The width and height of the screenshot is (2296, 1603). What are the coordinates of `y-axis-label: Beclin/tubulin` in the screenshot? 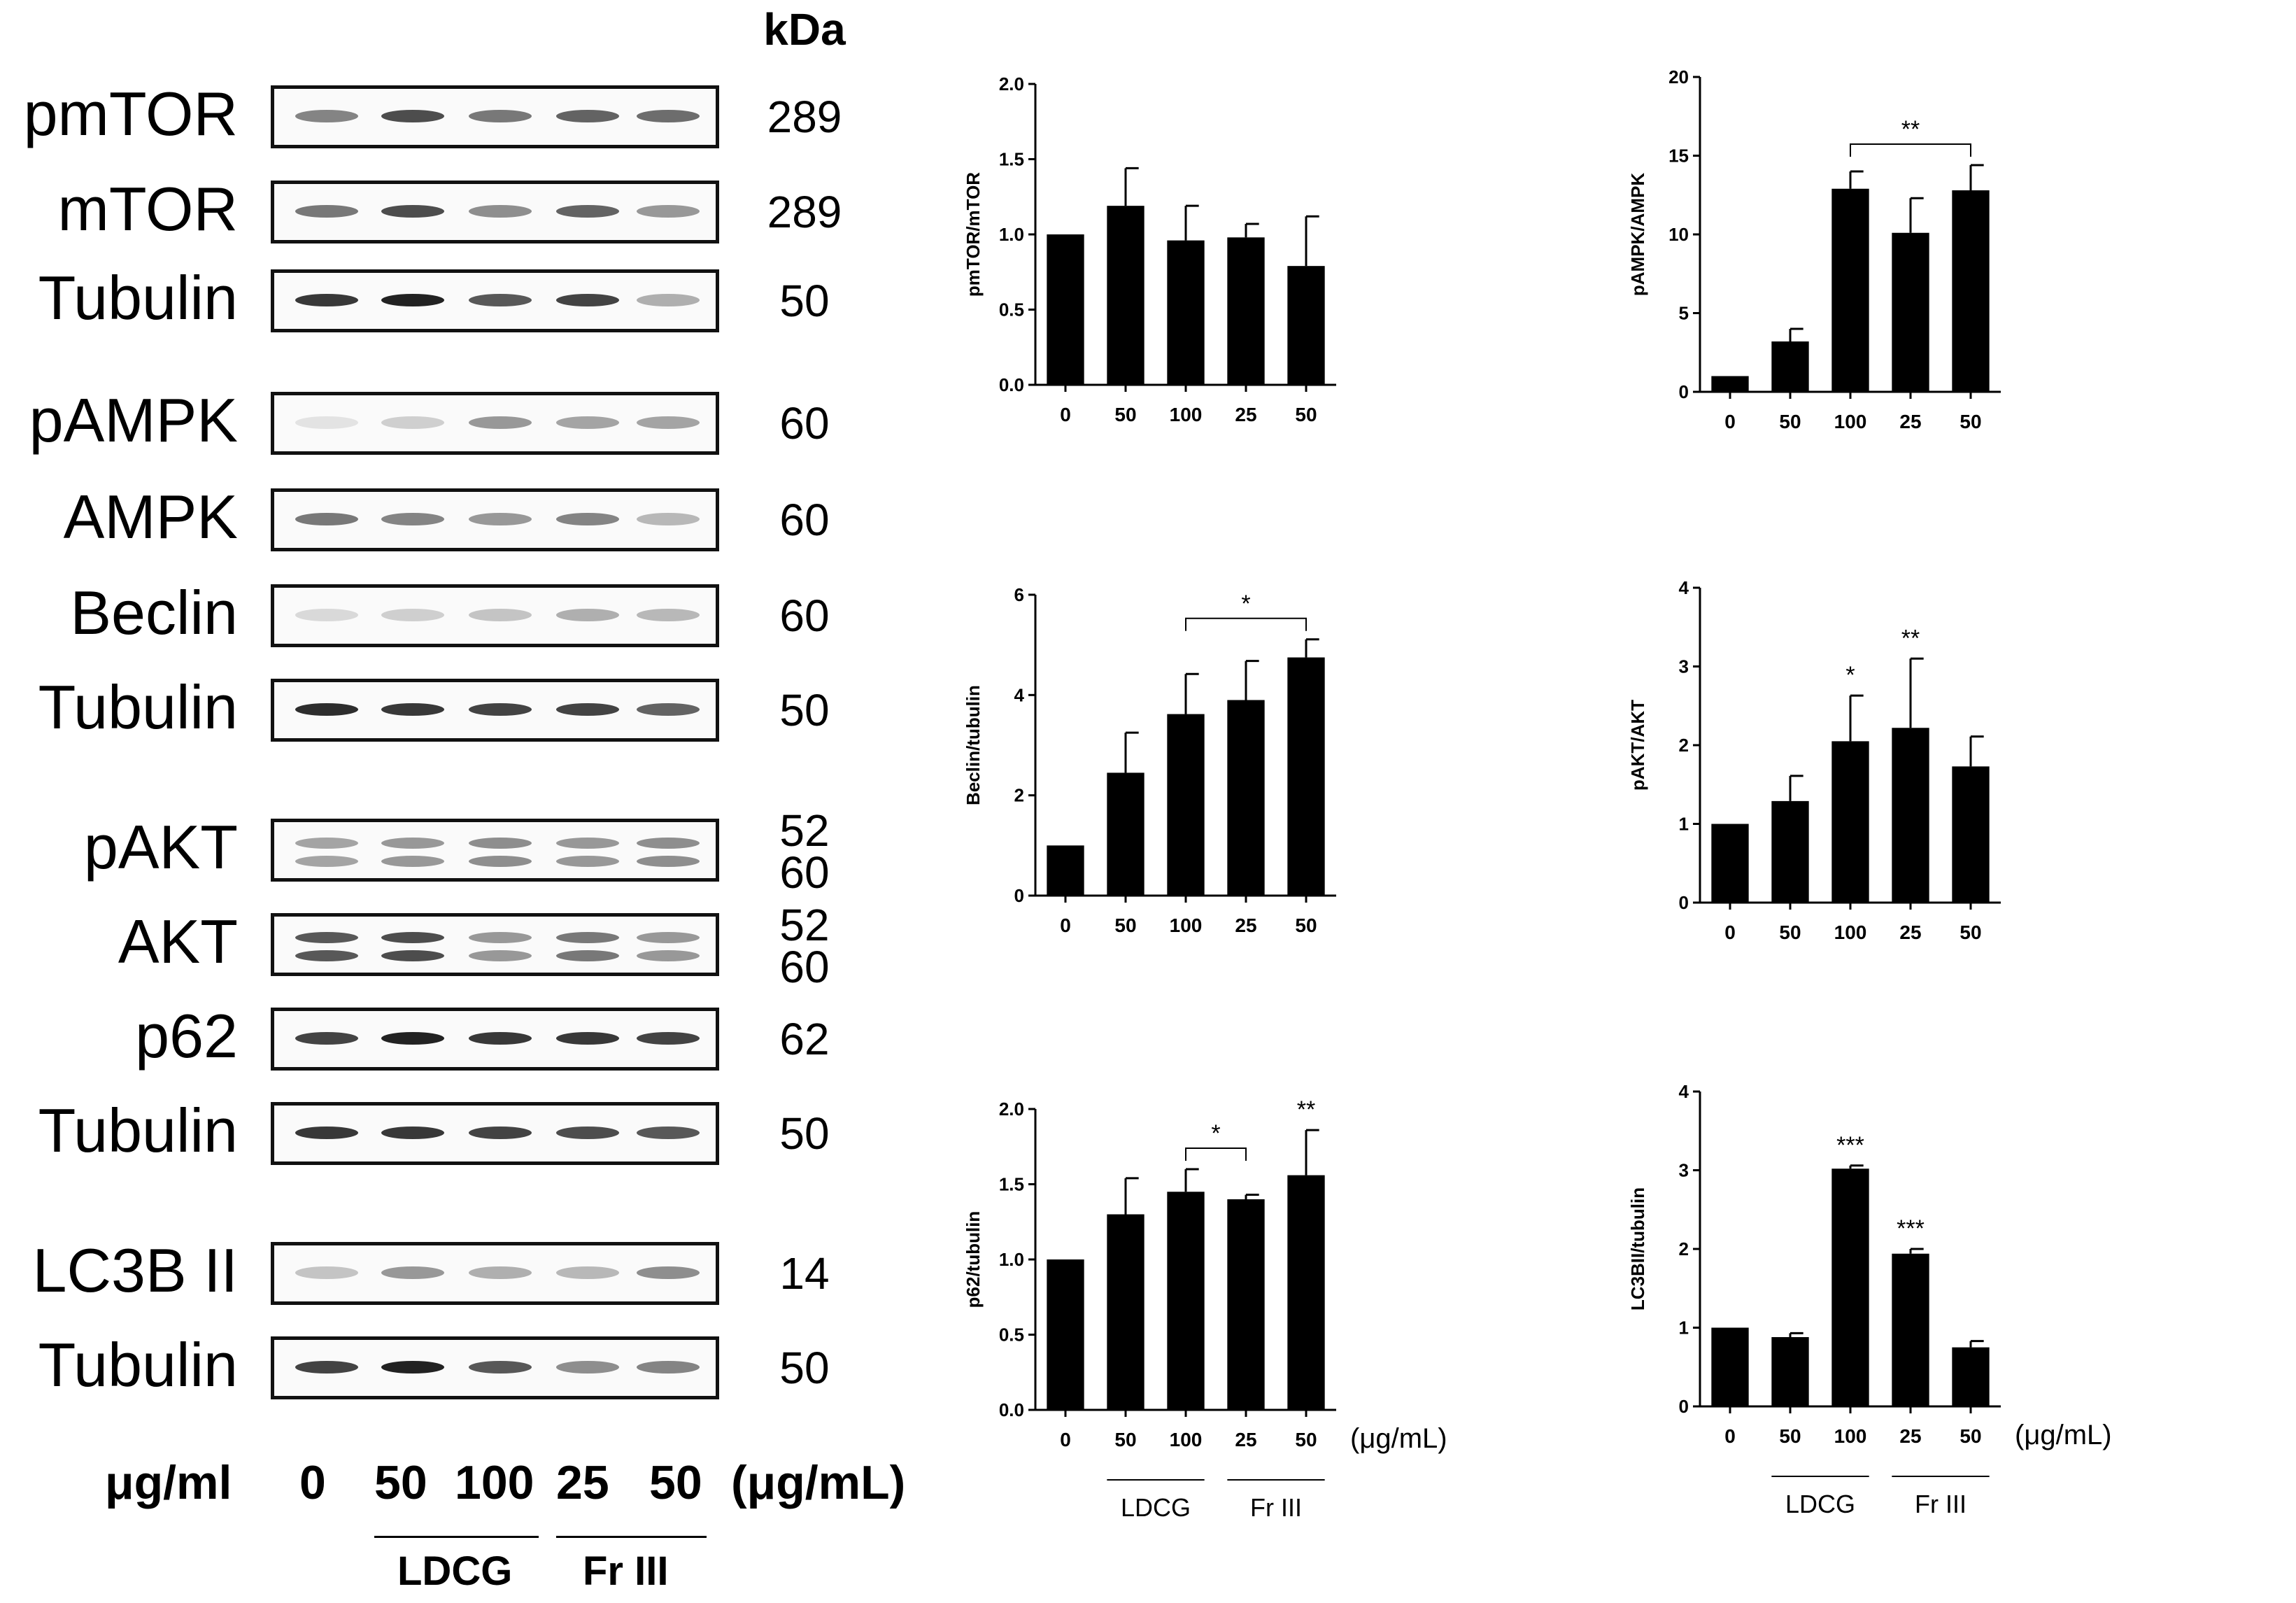 It's located at (973, 745).